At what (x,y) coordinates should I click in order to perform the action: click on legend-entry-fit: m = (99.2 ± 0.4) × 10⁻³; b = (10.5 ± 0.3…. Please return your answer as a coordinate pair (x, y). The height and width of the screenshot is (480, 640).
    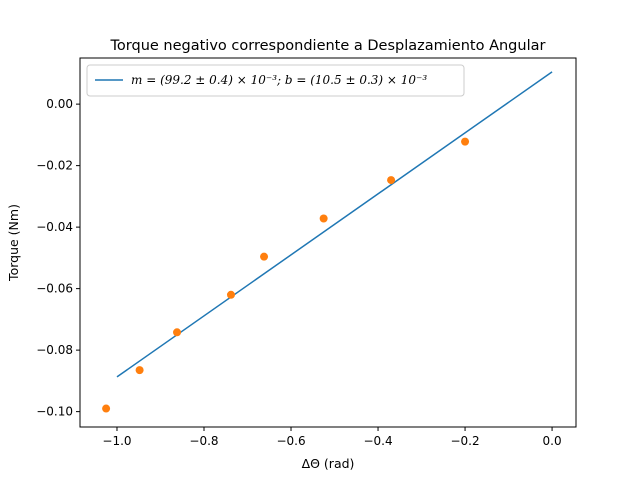
    Looking at the image, I should click on (279, 80).